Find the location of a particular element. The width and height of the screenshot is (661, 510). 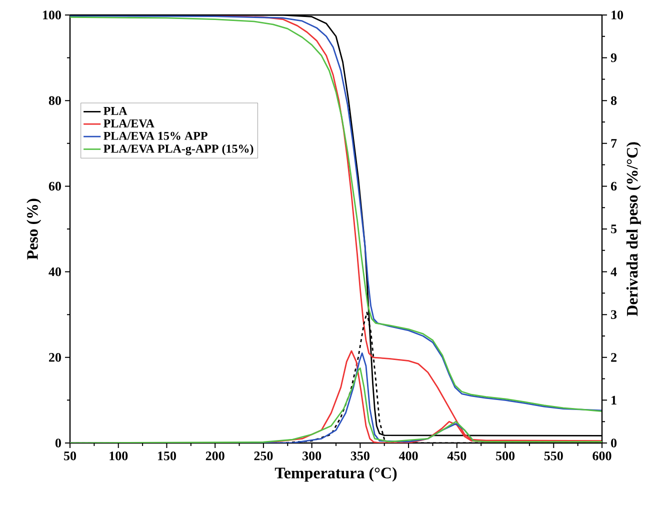

y2-tick-label: 2 is located at coordinates (613, 357).